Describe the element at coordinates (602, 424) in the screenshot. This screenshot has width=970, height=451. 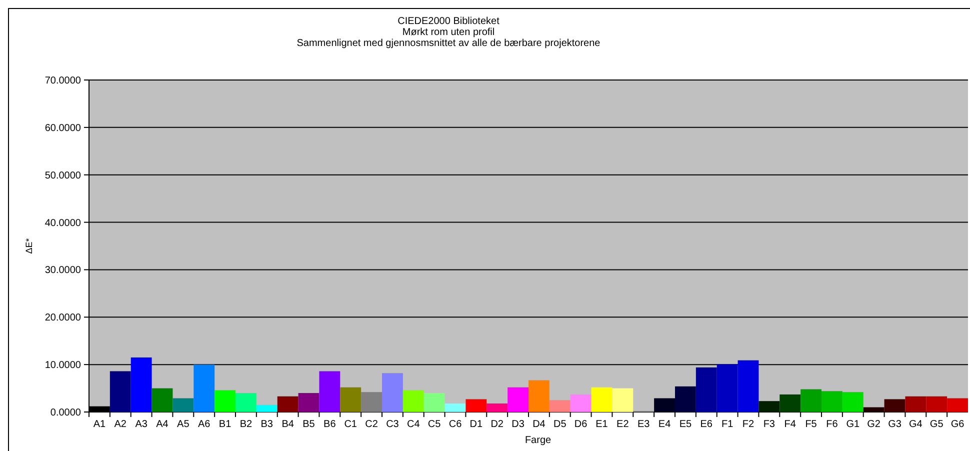
I see `x-tick-label: E1` at that location.